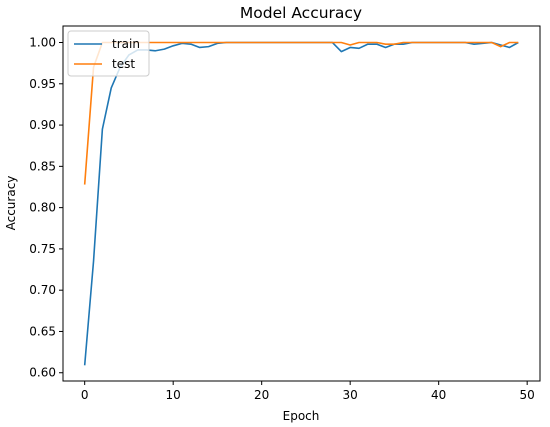 This screenshot has width=550, height=427. What do you see at coordinates (438, 395) in the screenshot?
I see `x-tick-label: 40` at bounding box center [438, 395].